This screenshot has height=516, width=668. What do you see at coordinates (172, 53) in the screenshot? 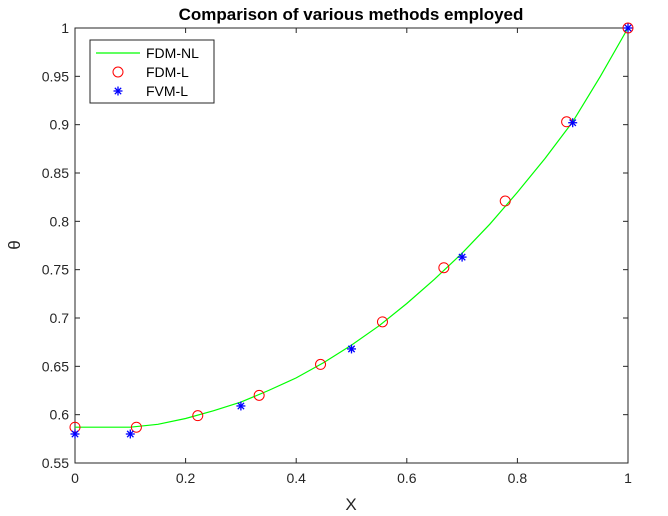
I see `legend-label: FDM-NL` at bounding box center [172, 53].